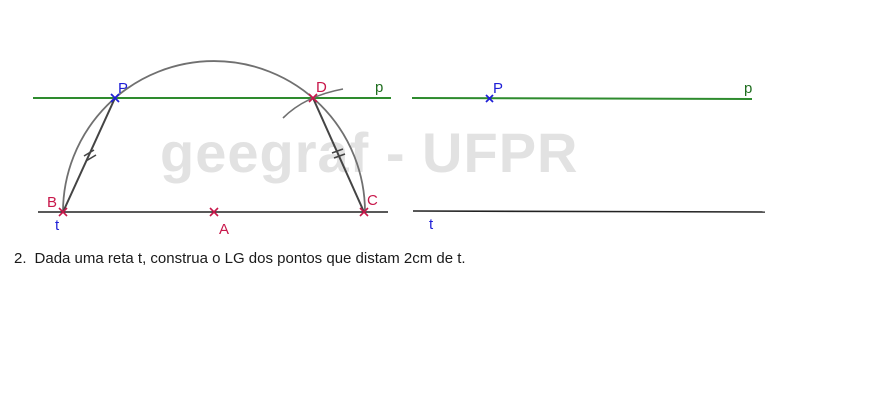 This screenshot has height=400, width=870. What do you see at coordinates (52, 202) in the screenshot?
I see `label-point-b: B` at bounding box center [52, 202].